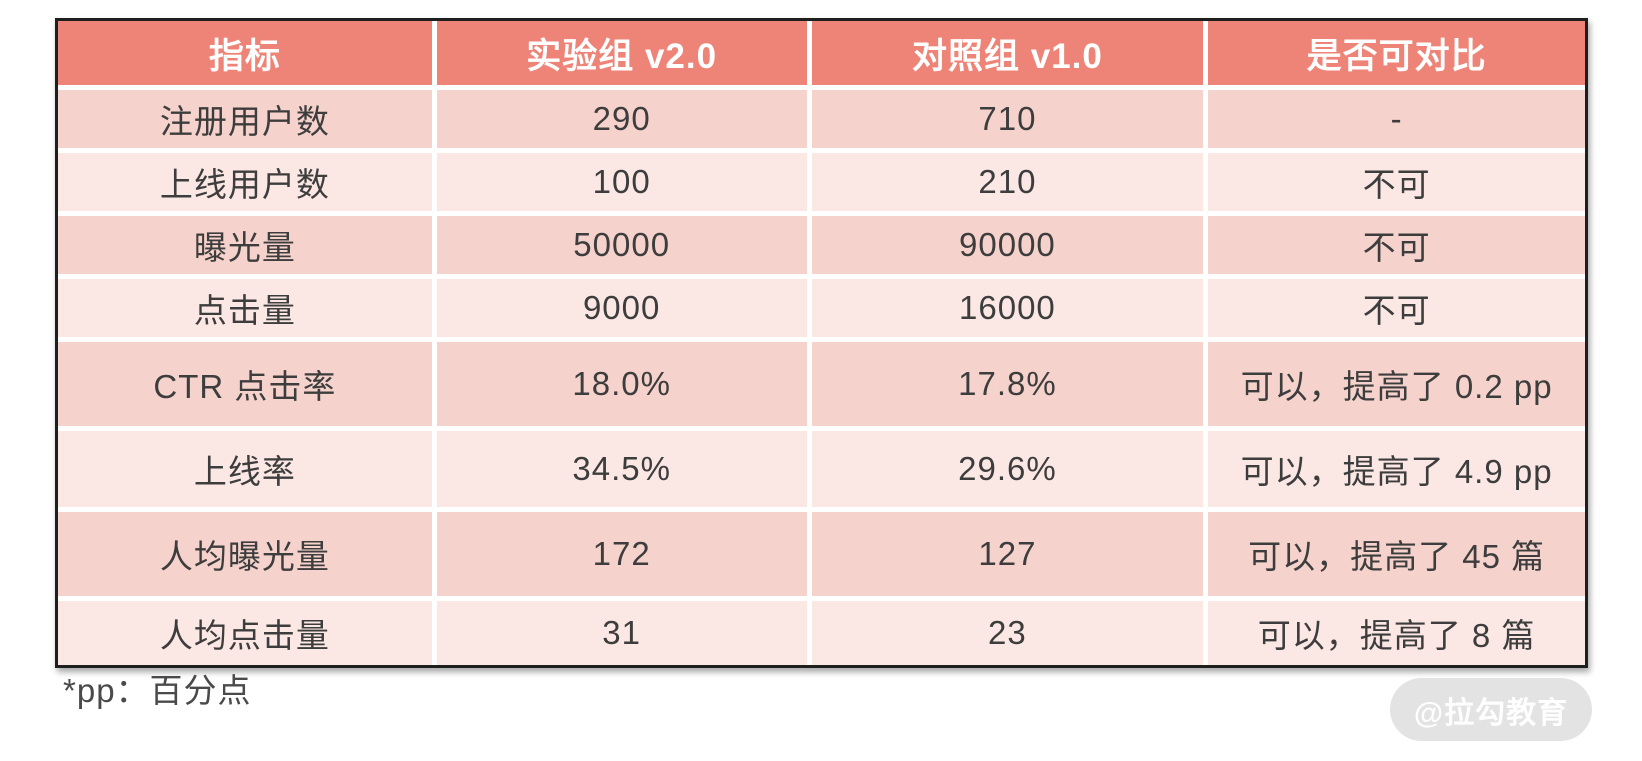 This screenshot has width=1642, height=761. Describe the element at coordinates (157, 690) in the screenshot. I see `pp-footnote: *pp：百分点` at that location.